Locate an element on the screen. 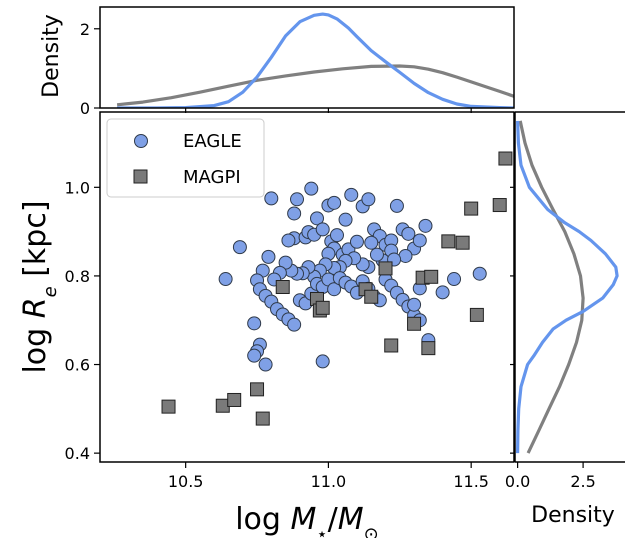 This screenshot has width=625, height=538. top-density-line-eagle is located at coordinates (315, 60).